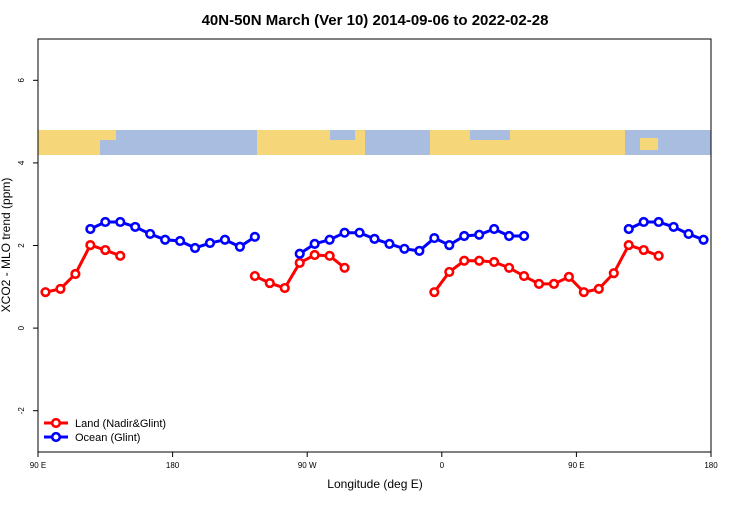 The height and width of the screenshot is (505, 750). I want to click on y-tick-label: 4, so click(21, 162).